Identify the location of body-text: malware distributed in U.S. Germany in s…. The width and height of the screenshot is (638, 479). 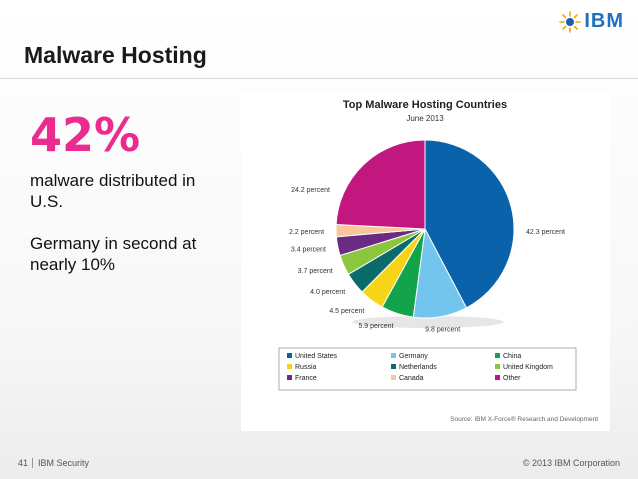
(130, 233).